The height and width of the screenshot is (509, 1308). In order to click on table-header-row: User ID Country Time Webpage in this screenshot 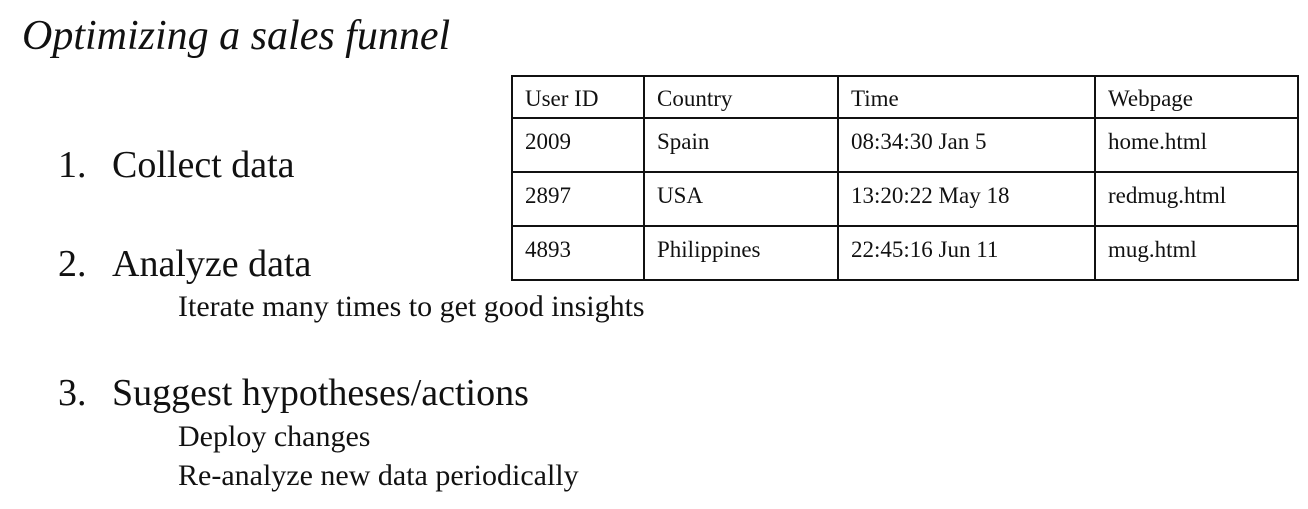, I will do `click(905, 97)`.